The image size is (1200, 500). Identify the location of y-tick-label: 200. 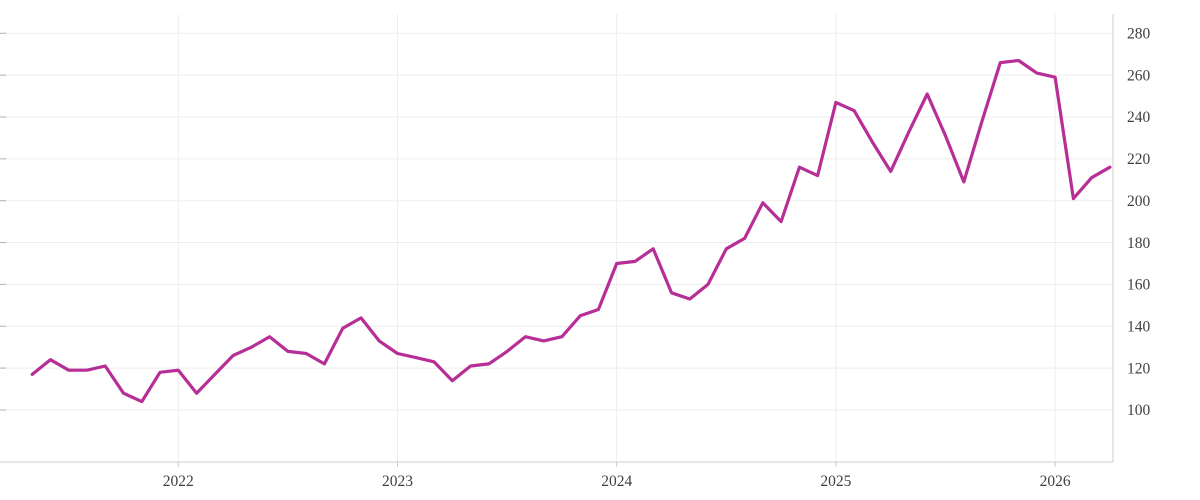
(1139, 201).